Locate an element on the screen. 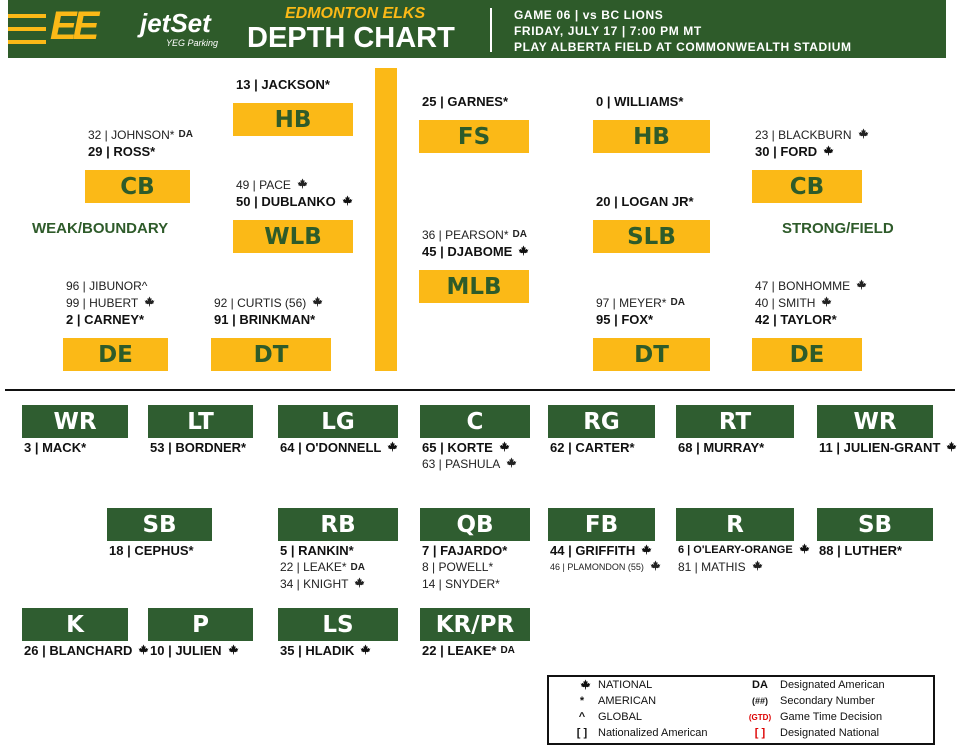 This screenshot has width=960, height=747. player: 99 | HUBERT is located at coordinates (110, 303).